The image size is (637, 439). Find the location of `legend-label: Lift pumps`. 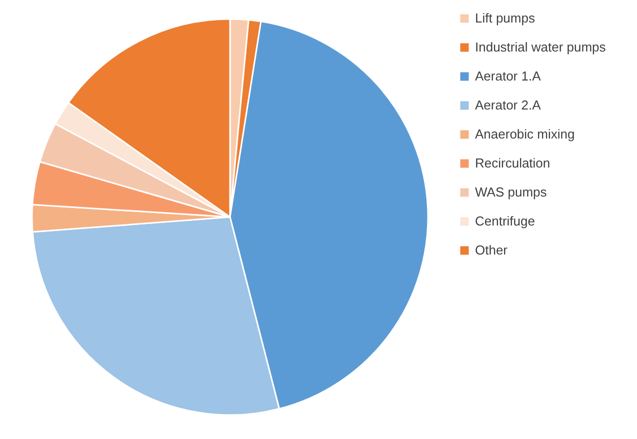

legend-label: Lift pumps is located at coordinates (505, 18).